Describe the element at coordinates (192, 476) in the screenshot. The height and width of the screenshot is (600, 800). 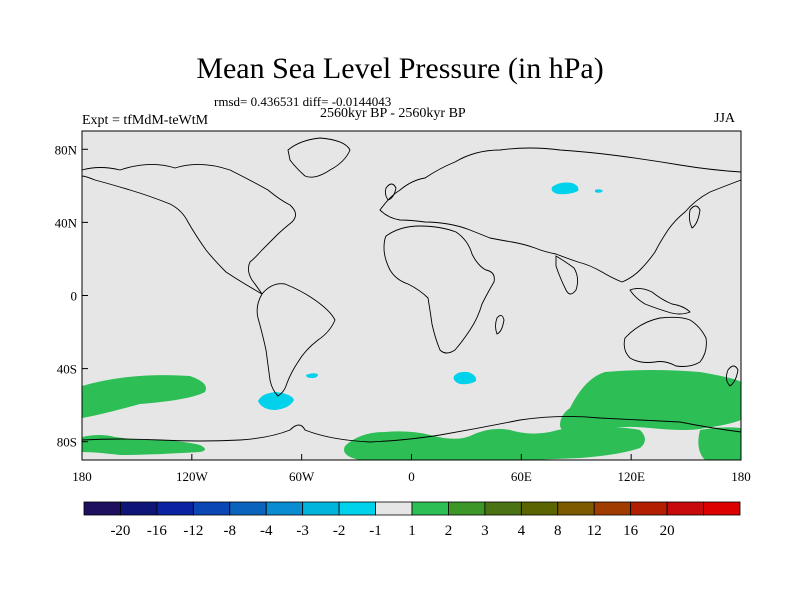
I see `x-tick-label: 120W` at that location.